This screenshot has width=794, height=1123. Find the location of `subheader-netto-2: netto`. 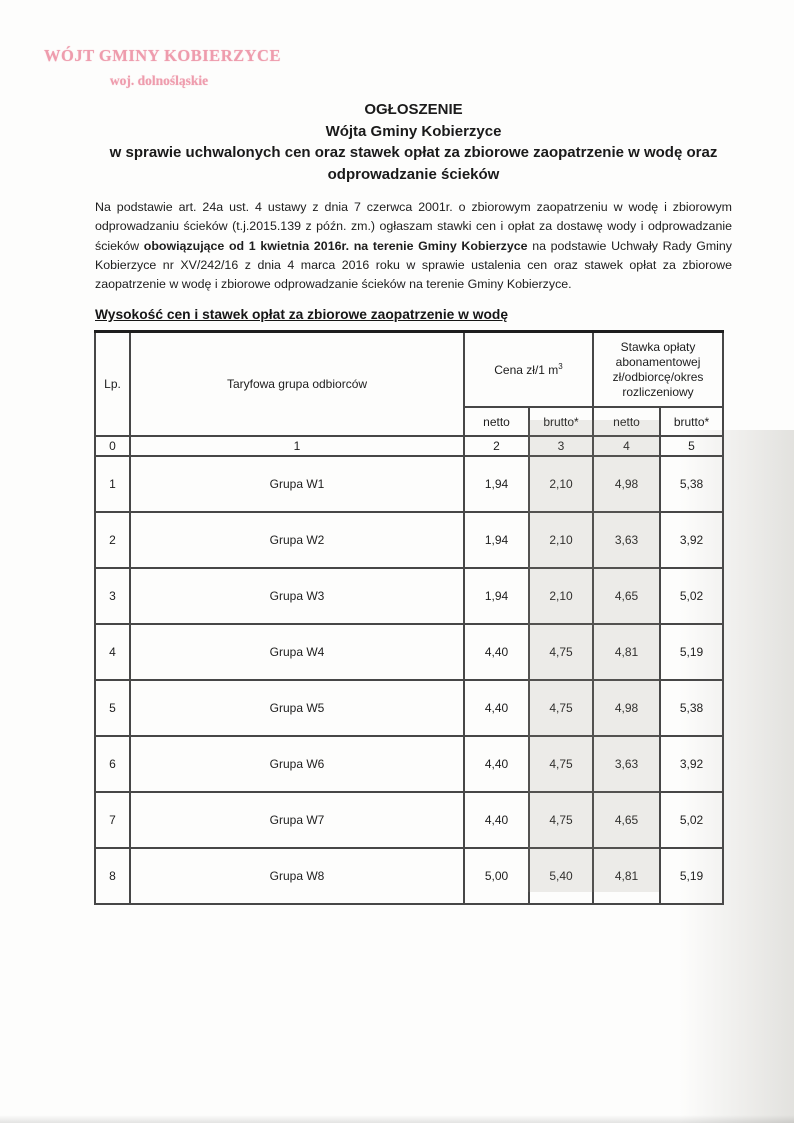

subheader-netto-2: netto is located at coordinates (627, 422).